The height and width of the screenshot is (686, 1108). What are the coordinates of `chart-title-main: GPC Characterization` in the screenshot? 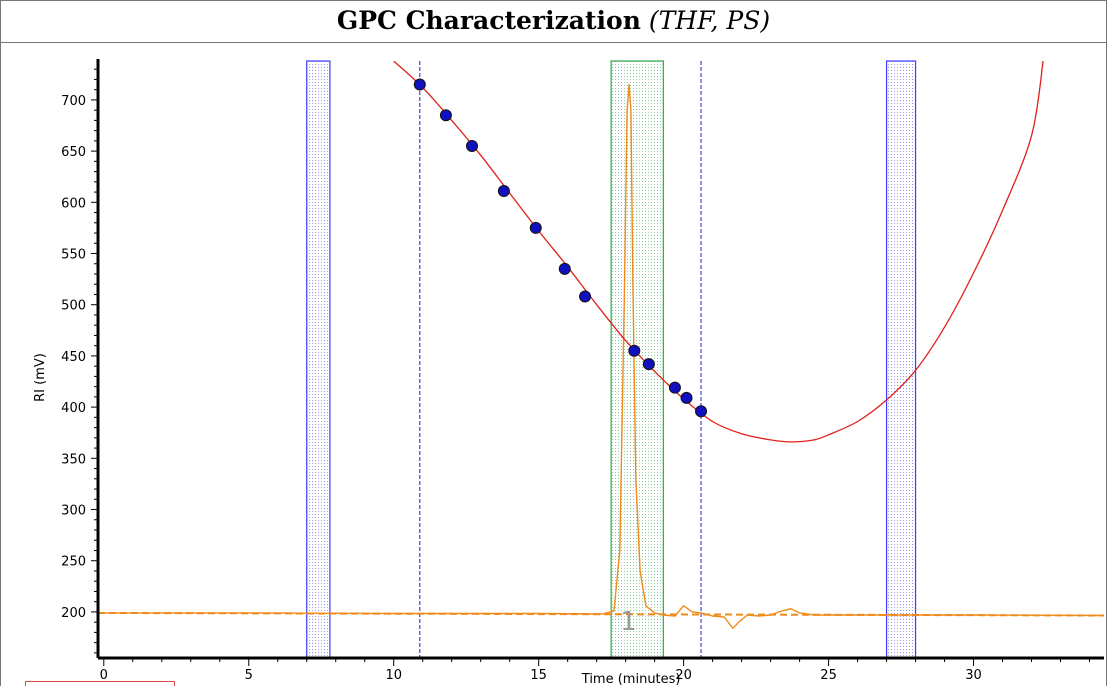 It's located at (488, 20).